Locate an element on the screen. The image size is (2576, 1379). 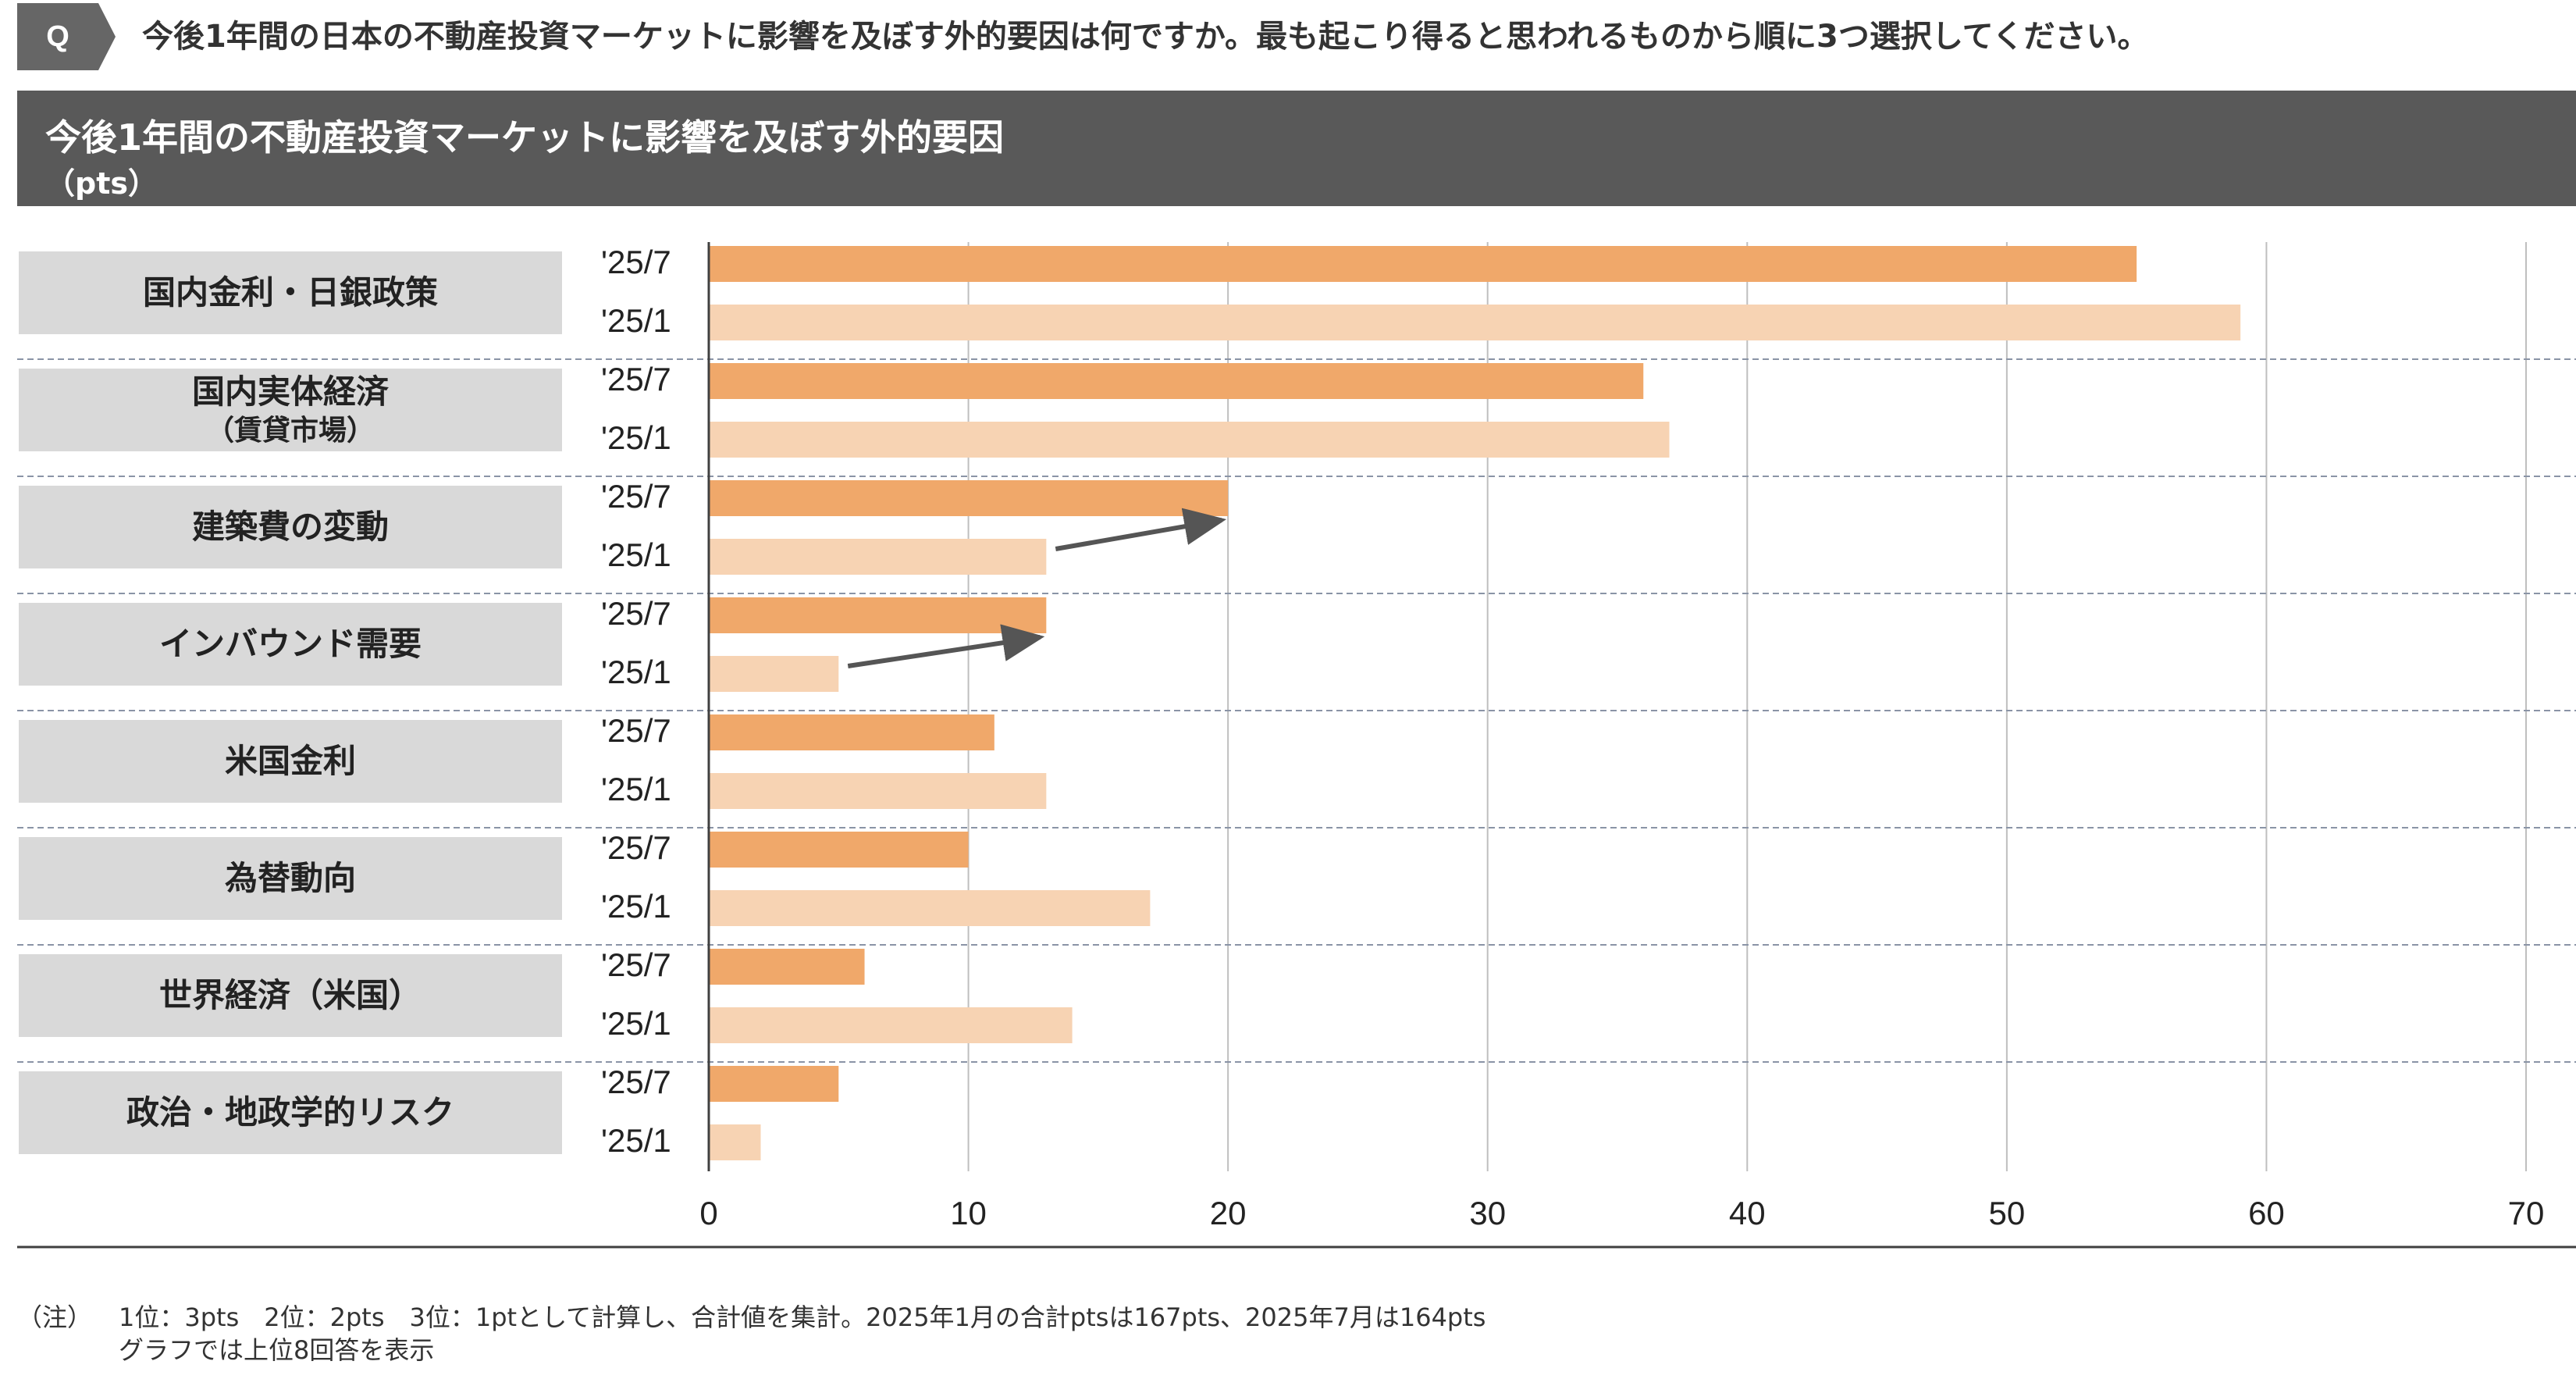
category-label: 政治・地政学的リスク is located at coordinates (290, 1112).